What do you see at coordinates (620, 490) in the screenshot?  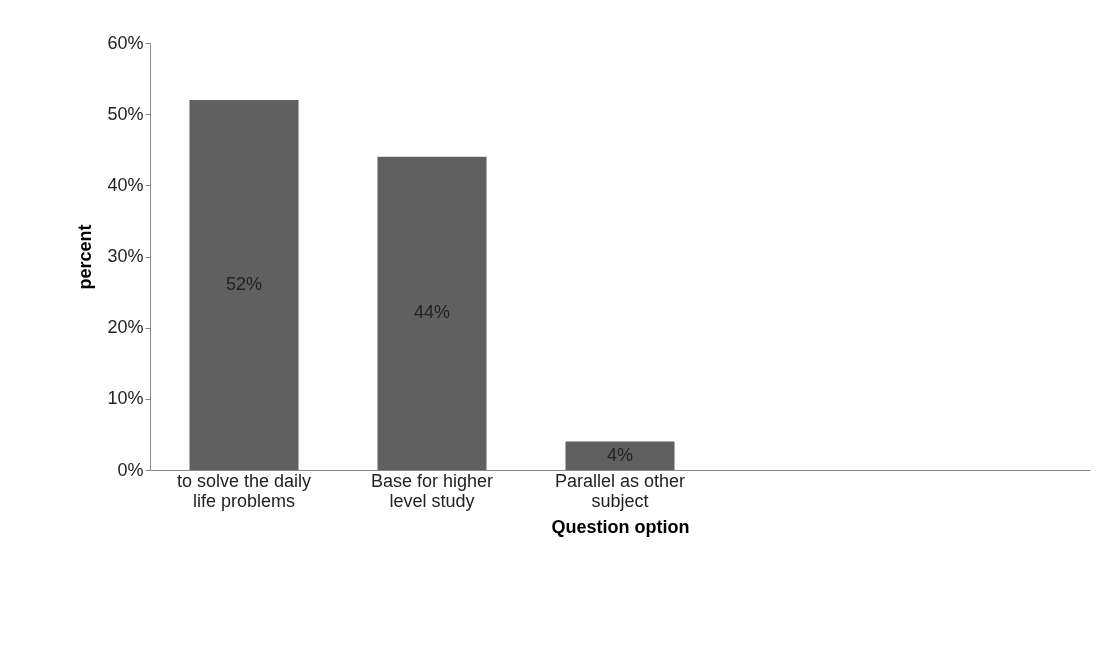 I see `x-tick-label: Parallel as other subject` at bounding box center [620, 490].